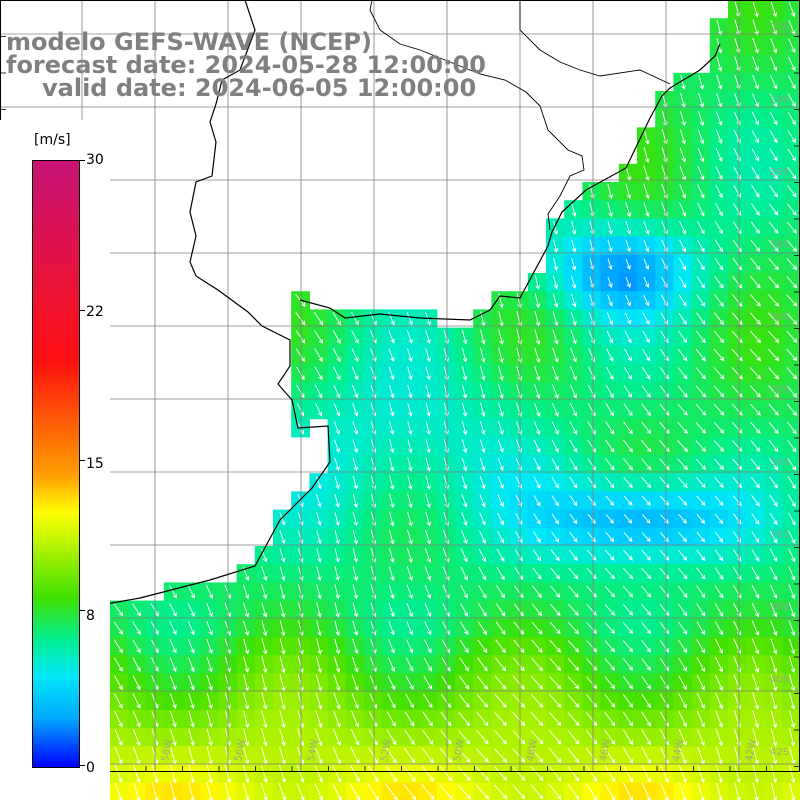 This screenshot has height=800, width=800. What do you see at coordinates (779, 245) in the screenshot?
I see `latitude-label: 28S` at bounding box center [779, 245].